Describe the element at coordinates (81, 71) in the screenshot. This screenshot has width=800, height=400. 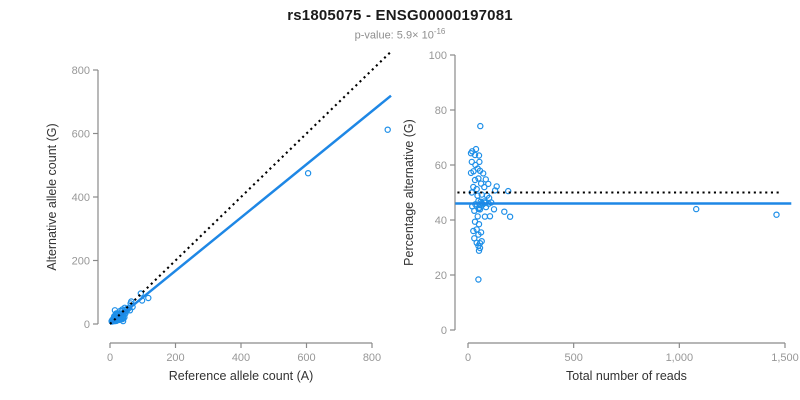
I see `y-tick-label: 800` at that location.